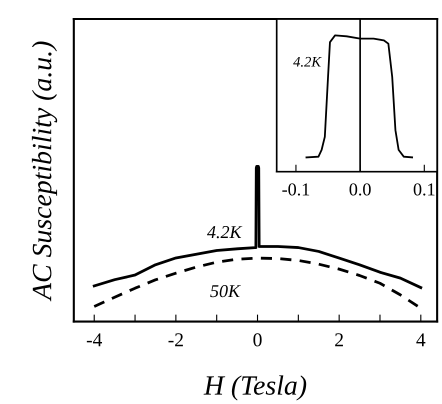  I want to click on x-tick-label: -0.1, so click(296, 189).